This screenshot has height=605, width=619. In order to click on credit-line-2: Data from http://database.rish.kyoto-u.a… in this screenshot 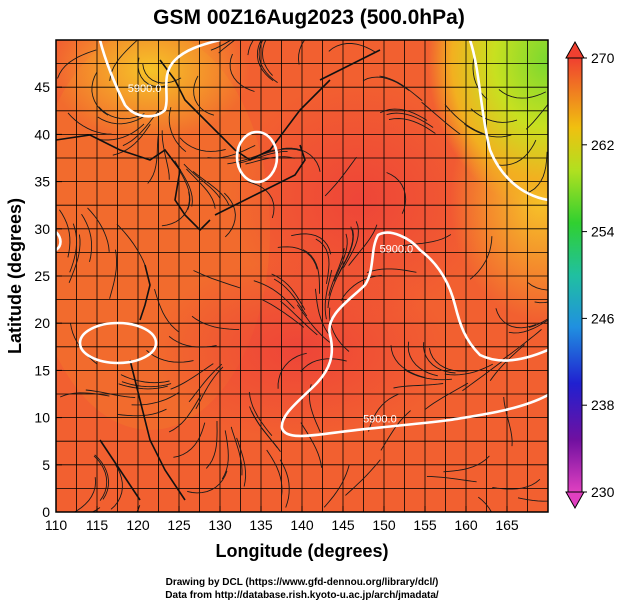, I will do `click(302, 595)`.